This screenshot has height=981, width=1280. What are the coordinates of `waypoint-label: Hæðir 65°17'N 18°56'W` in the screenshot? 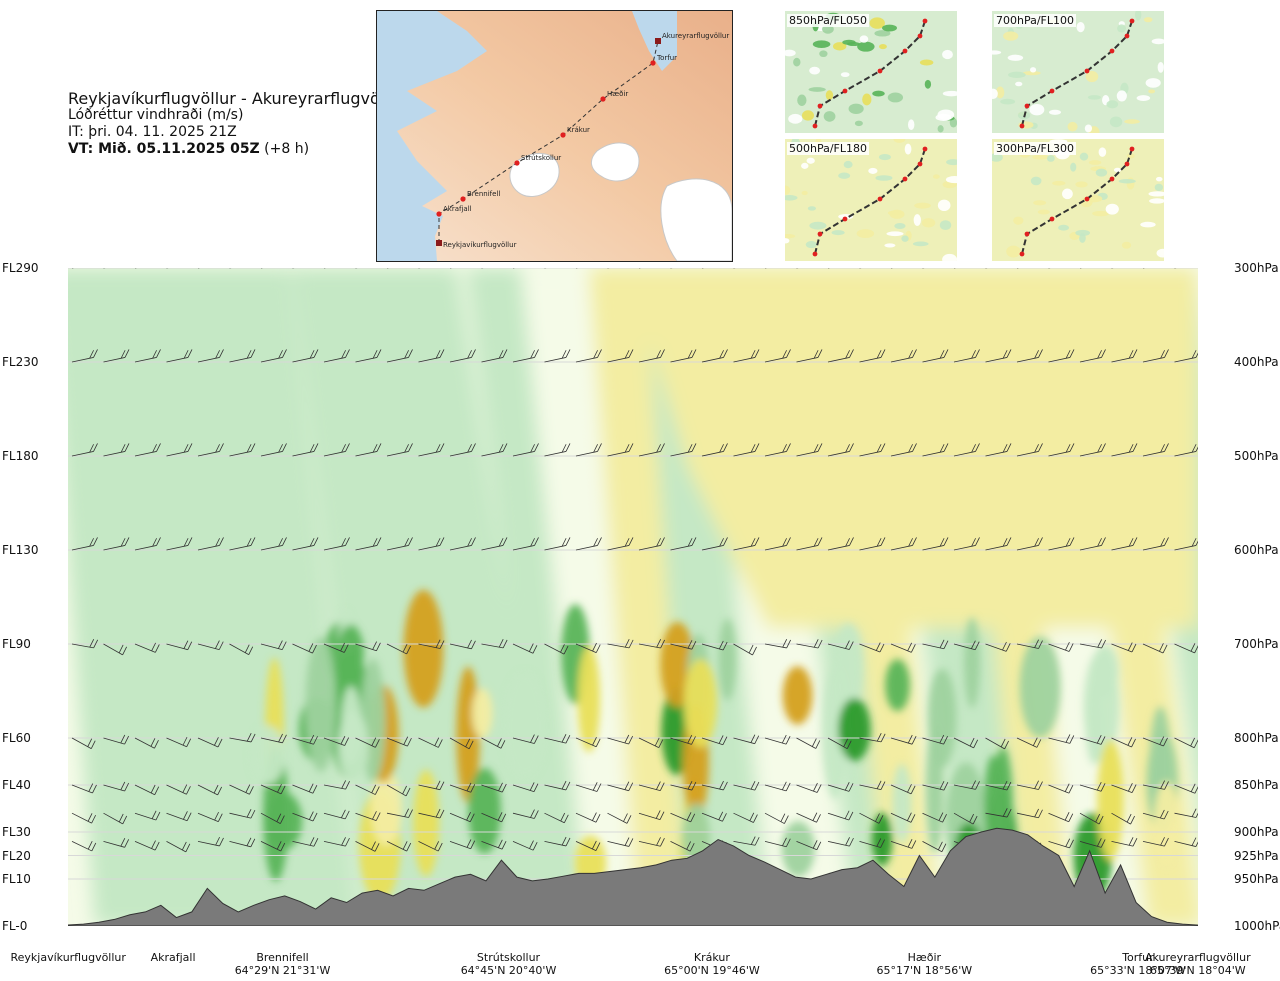 It's located at (925, 964).